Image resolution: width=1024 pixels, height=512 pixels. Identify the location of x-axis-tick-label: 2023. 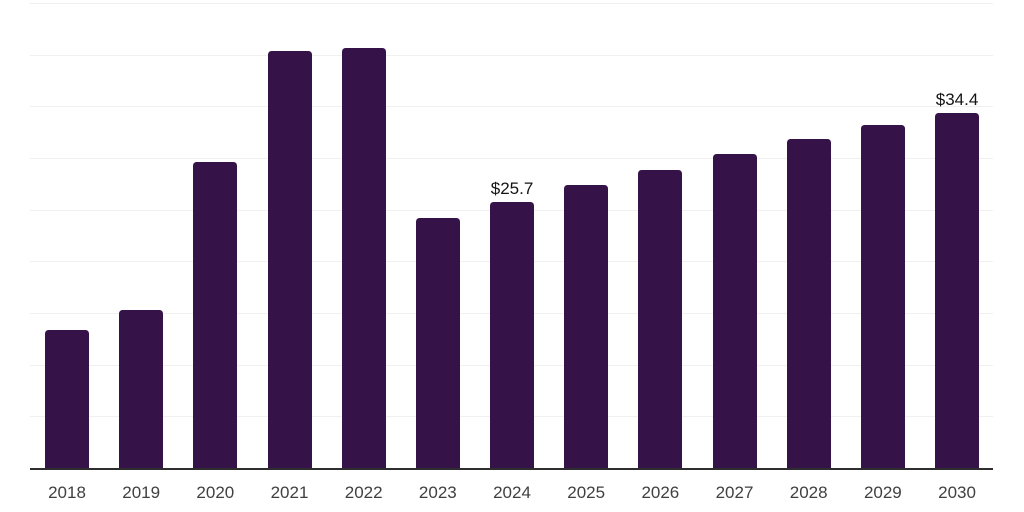
(437, 492).